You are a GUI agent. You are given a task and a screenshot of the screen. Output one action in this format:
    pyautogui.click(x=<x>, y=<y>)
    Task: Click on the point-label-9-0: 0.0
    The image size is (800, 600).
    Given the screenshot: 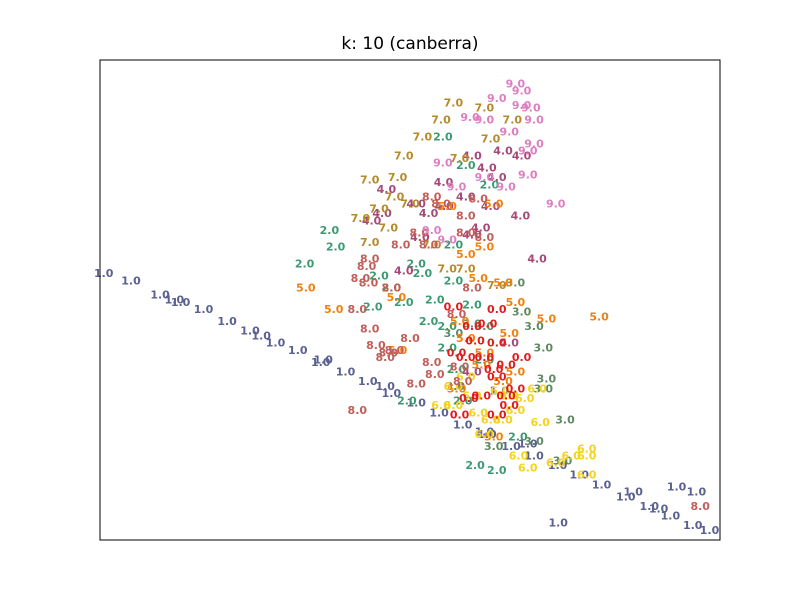 What is the action you would take?
    pyautogui.click(x=454, y=307)
    